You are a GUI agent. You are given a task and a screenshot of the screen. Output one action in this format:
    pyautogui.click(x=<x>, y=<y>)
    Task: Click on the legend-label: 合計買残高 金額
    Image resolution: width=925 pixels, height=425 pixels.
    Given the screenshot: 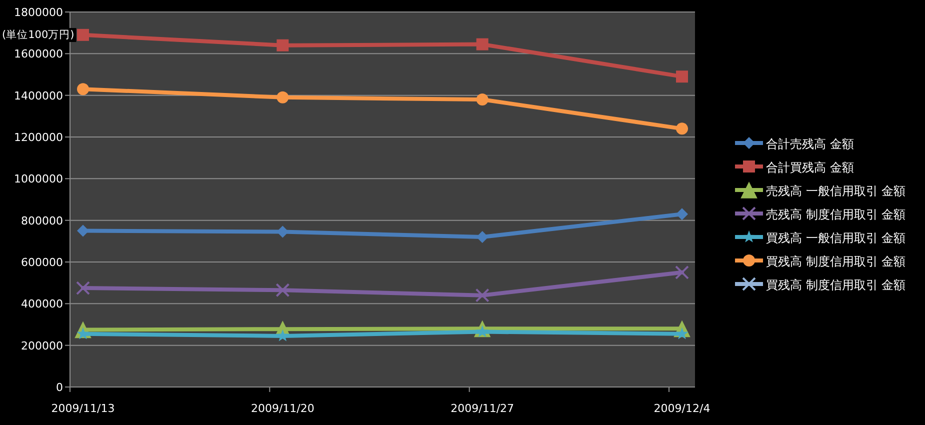 What is the action you would take?
    pyautogui.click(x=810, y=167)
    